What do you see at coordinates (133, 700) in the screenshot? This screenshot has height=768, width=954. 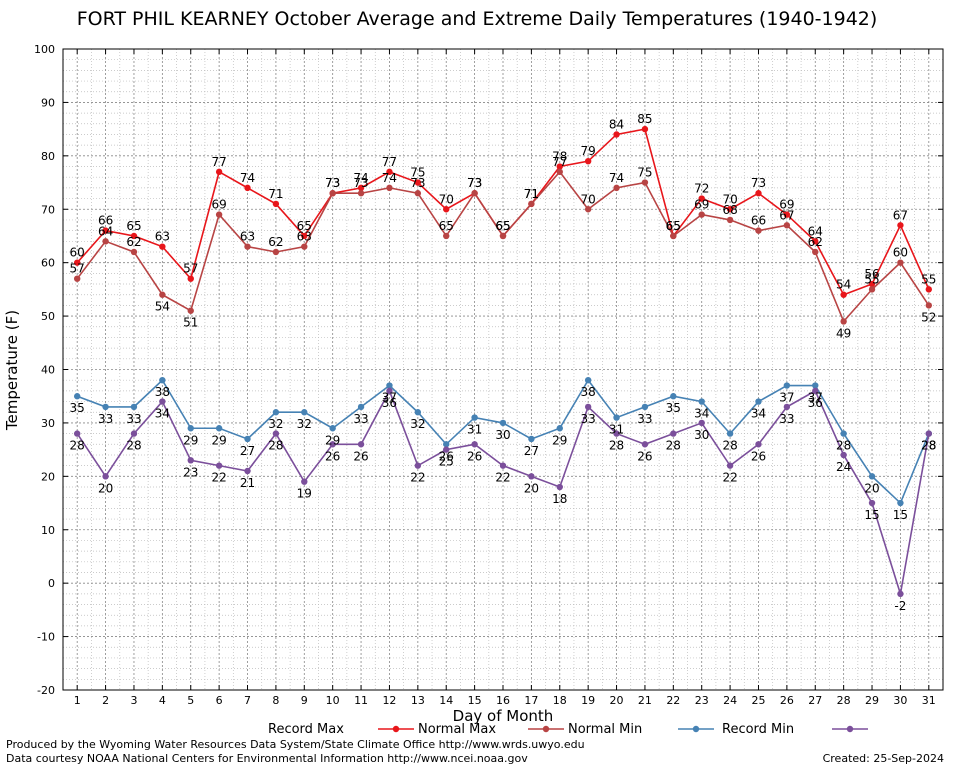 I see `x-tick-label: 3` at bounding box center [133, 700].